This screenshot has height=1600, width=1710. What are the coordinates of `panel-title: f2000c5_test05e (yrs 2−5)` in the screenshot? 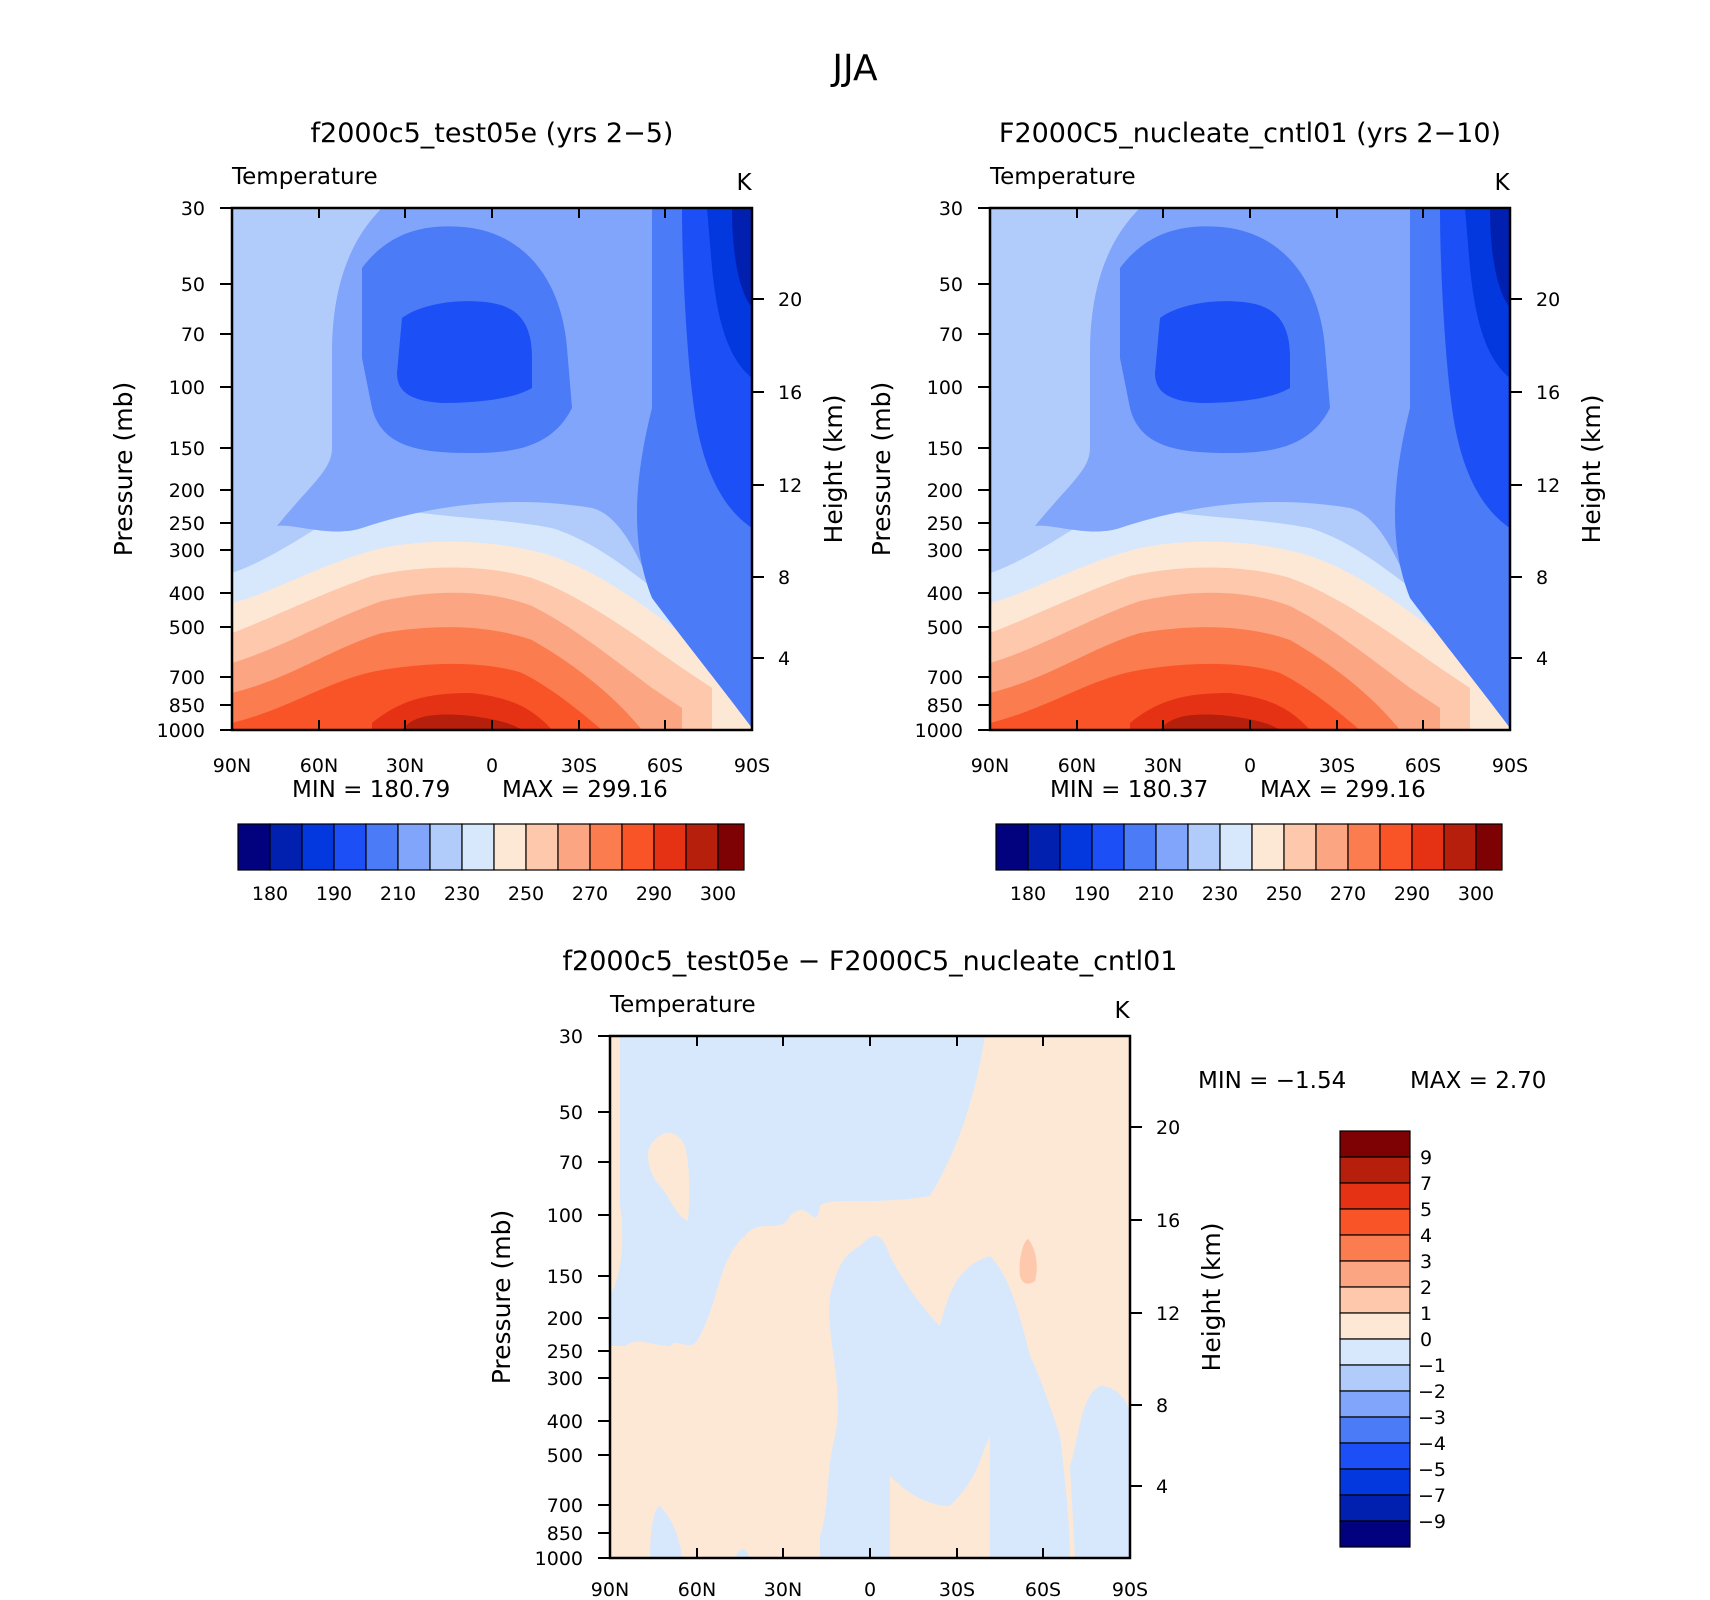 It's located at (492, 133).